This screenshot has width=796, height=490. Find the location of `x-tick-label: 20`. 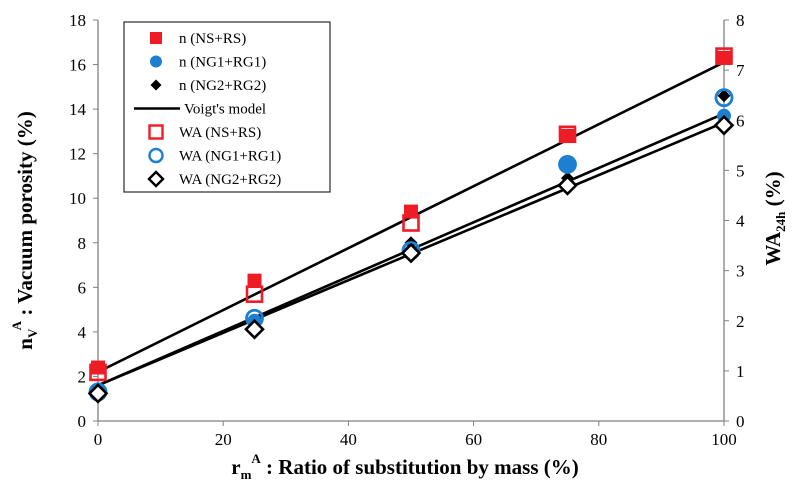

x-tick-label: 20 is located at coordinates (223, 439).